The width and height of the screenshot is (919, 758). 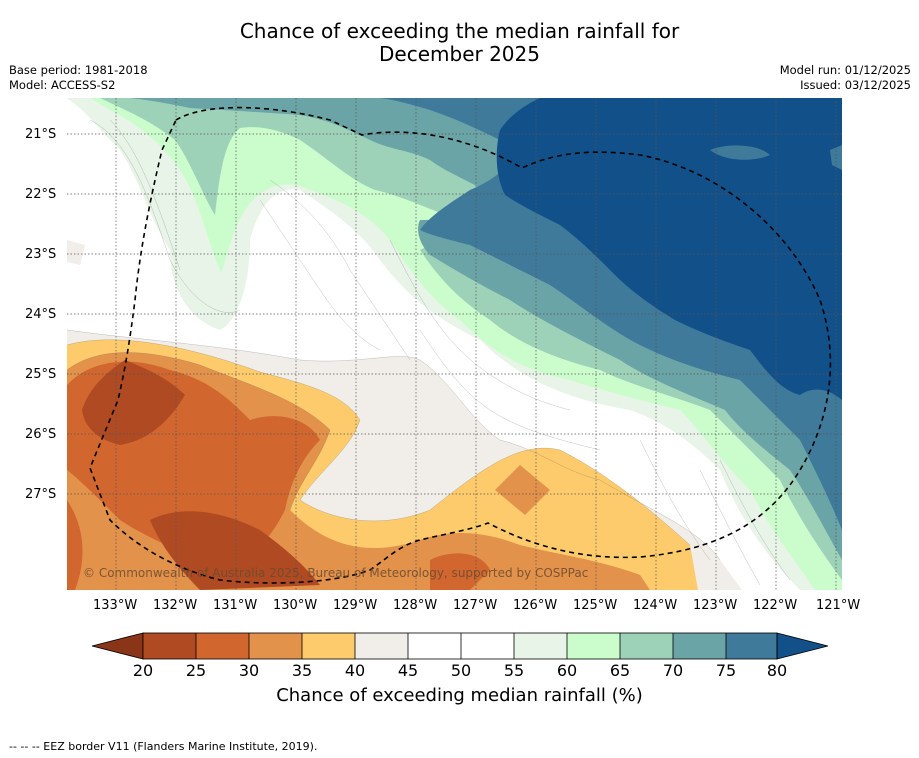 I want to click on title-line-2: December 2025, so click(x=459, y=54).